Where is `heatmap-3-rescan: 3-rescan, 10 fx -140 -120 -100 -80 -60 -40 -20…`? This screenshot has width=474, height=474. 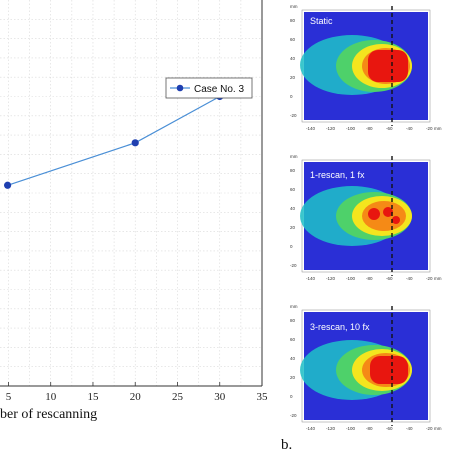
heatmap-3-rescan: 3-rescan, 10 fx -140 -120 -100 -80 -60 -40 -20… is located at coordinates (366, 367).